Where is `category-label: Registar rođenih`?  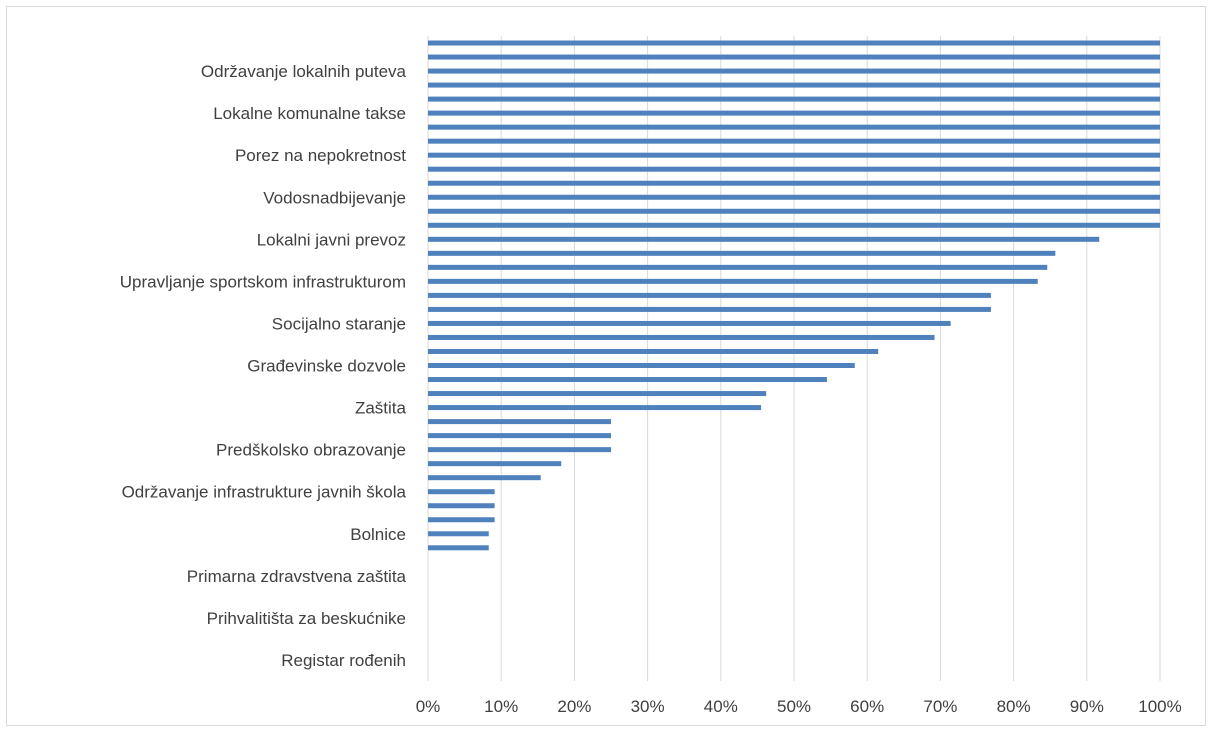 category-label: Registar rođenih is located at coordinates (343, 660).